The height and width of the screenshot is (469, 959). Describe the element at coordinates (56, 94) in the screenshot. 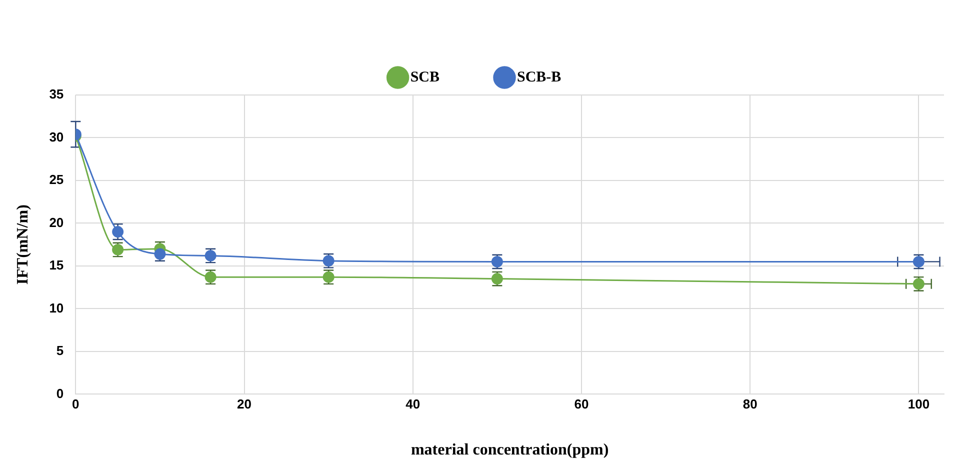

I see `y-tick-label: 35` at that location.